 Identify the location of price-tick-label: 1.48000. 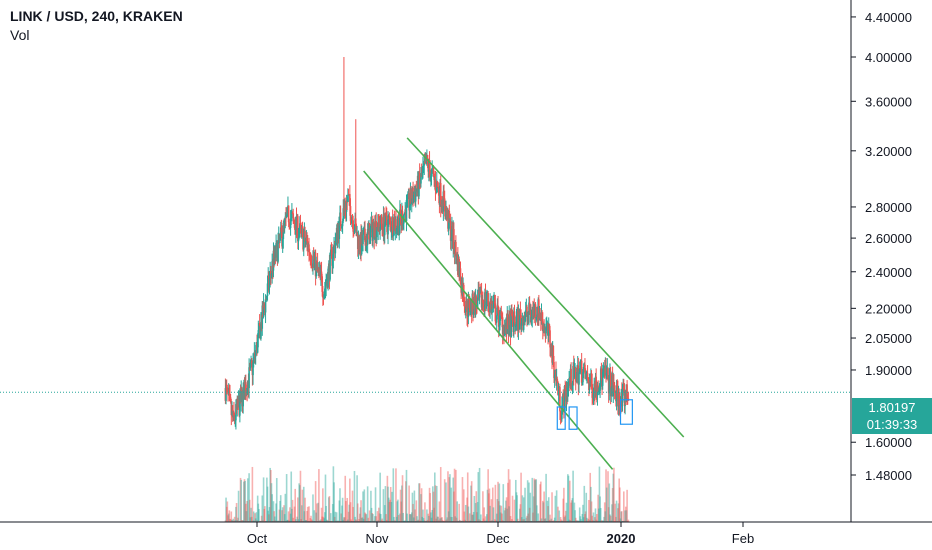
(888, 475).